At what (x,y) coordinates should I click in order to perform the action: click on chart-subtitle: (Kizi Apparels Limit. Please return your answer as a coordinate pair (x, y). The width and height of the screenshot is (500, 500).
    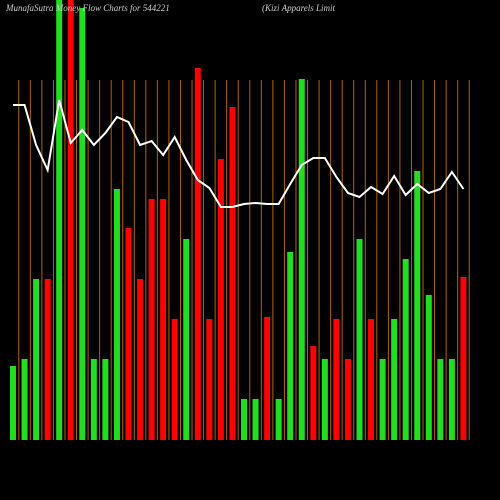
    Looking at the image, I should click on (299, 8).